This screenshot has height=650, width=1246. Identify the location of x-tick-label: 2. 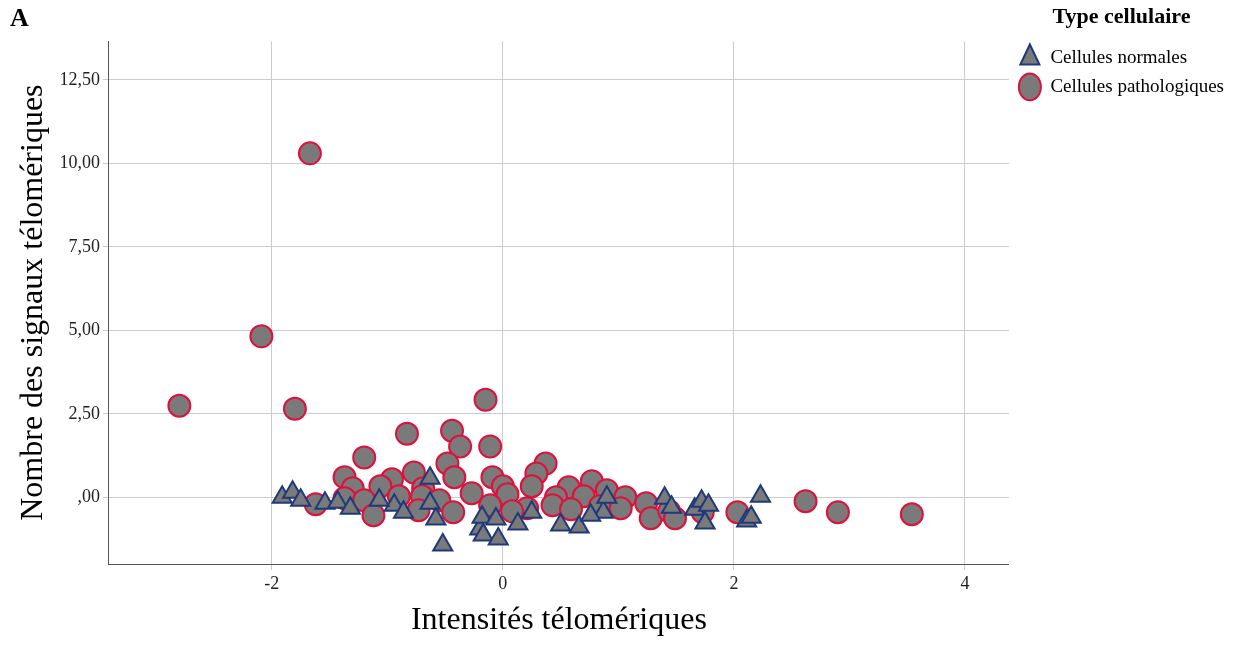
(734, 582).